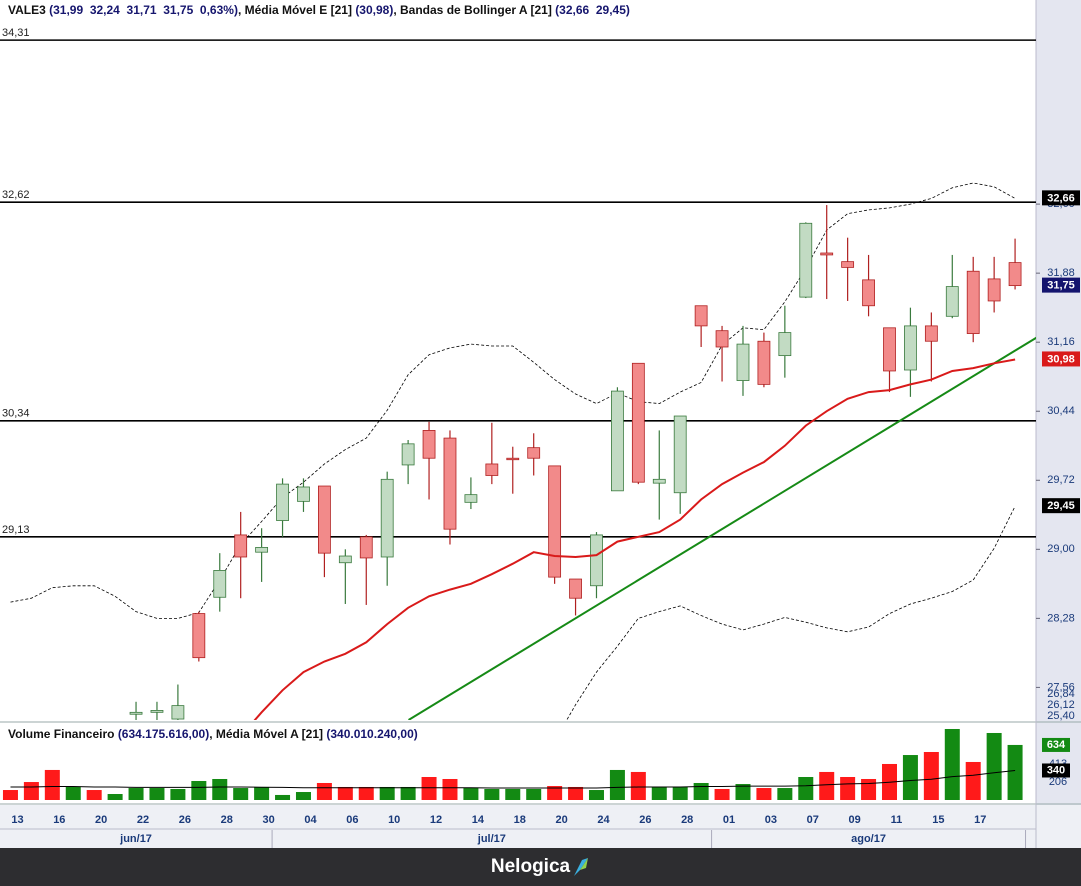 The image size is (1081, 886). What do you see at coordinates (687, 820) in the screenshot?
I see `x-tick-label: 28` at bounding box center [687, 820].